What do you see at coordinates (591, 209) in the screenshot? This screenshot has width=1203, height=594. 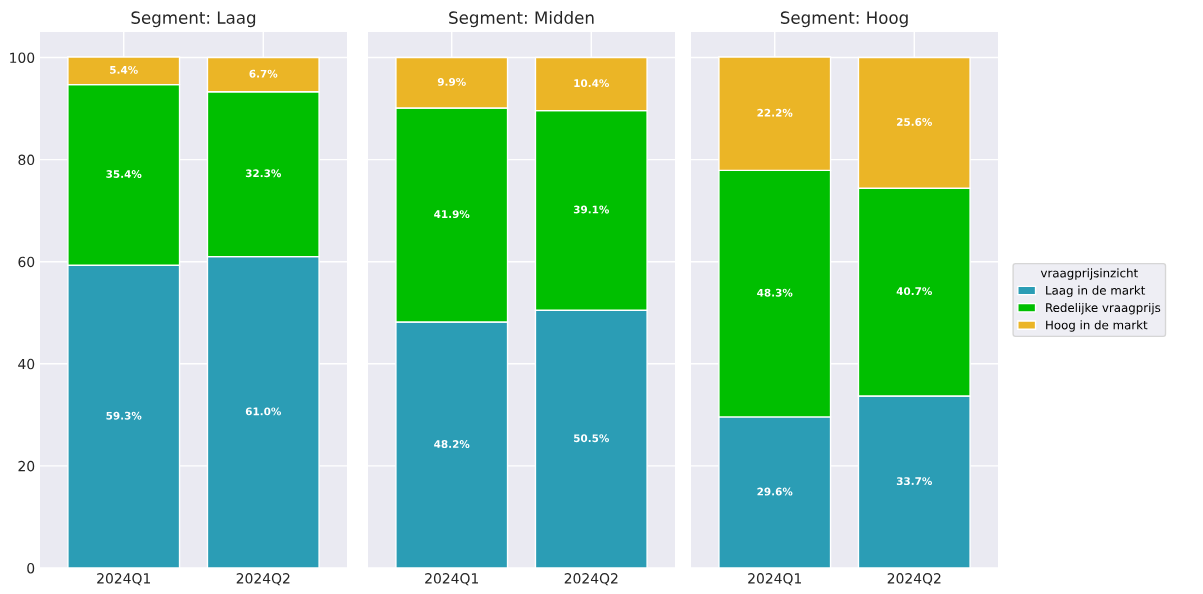 I see `data-label: 39.1%` at bounding box center [591, 209].